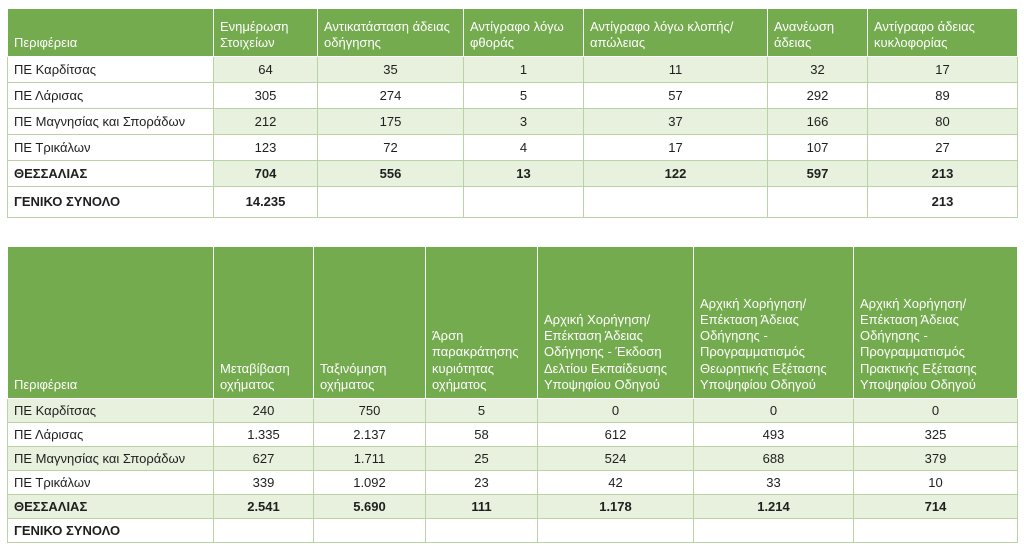 The image size is (1024, 547). Describe the element at coordinates (390, 173) in the screenshot. I see `value-cell: 556` at that location.